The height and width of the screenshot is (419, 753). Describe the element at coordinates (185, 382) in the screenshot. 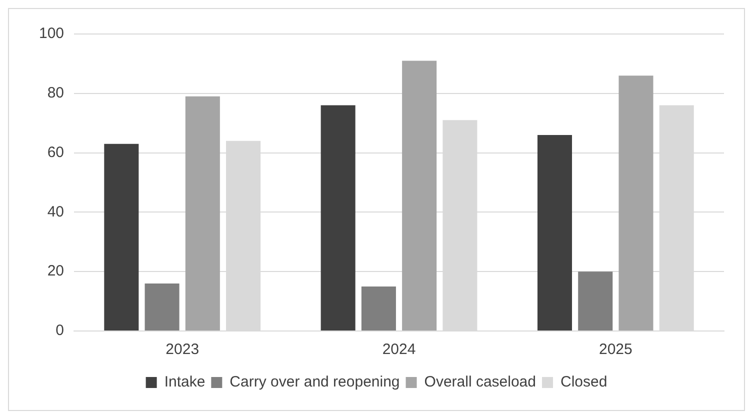

I see `legend-label: Intake` at that location.